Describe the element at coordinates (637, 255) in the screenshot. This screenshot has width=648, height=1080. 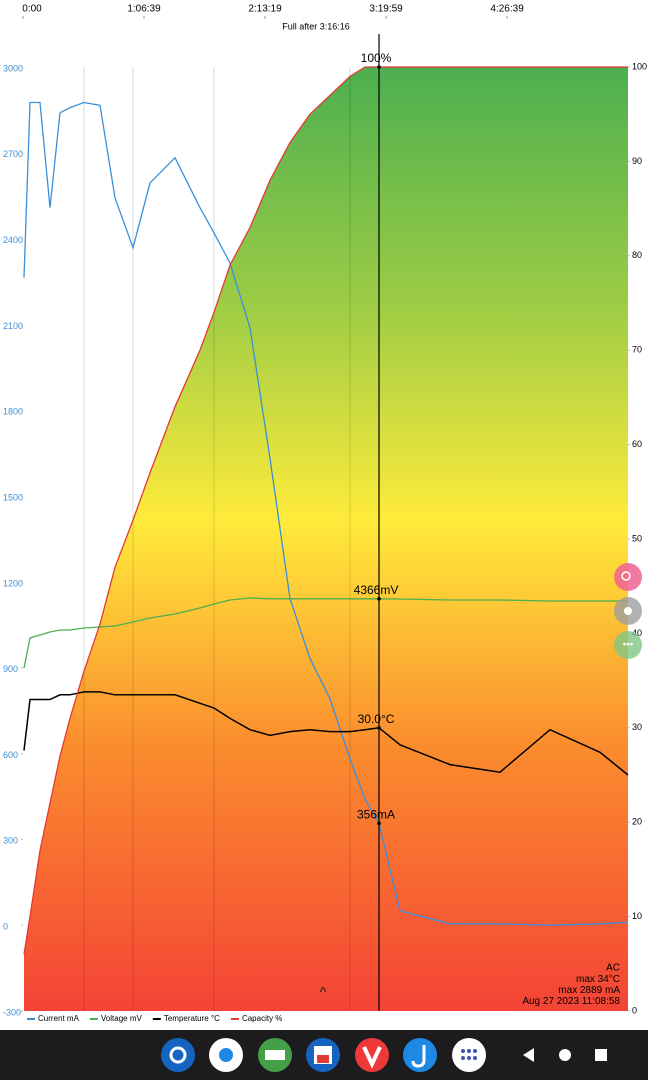
I see `y2-tick-label: 80` at that location.